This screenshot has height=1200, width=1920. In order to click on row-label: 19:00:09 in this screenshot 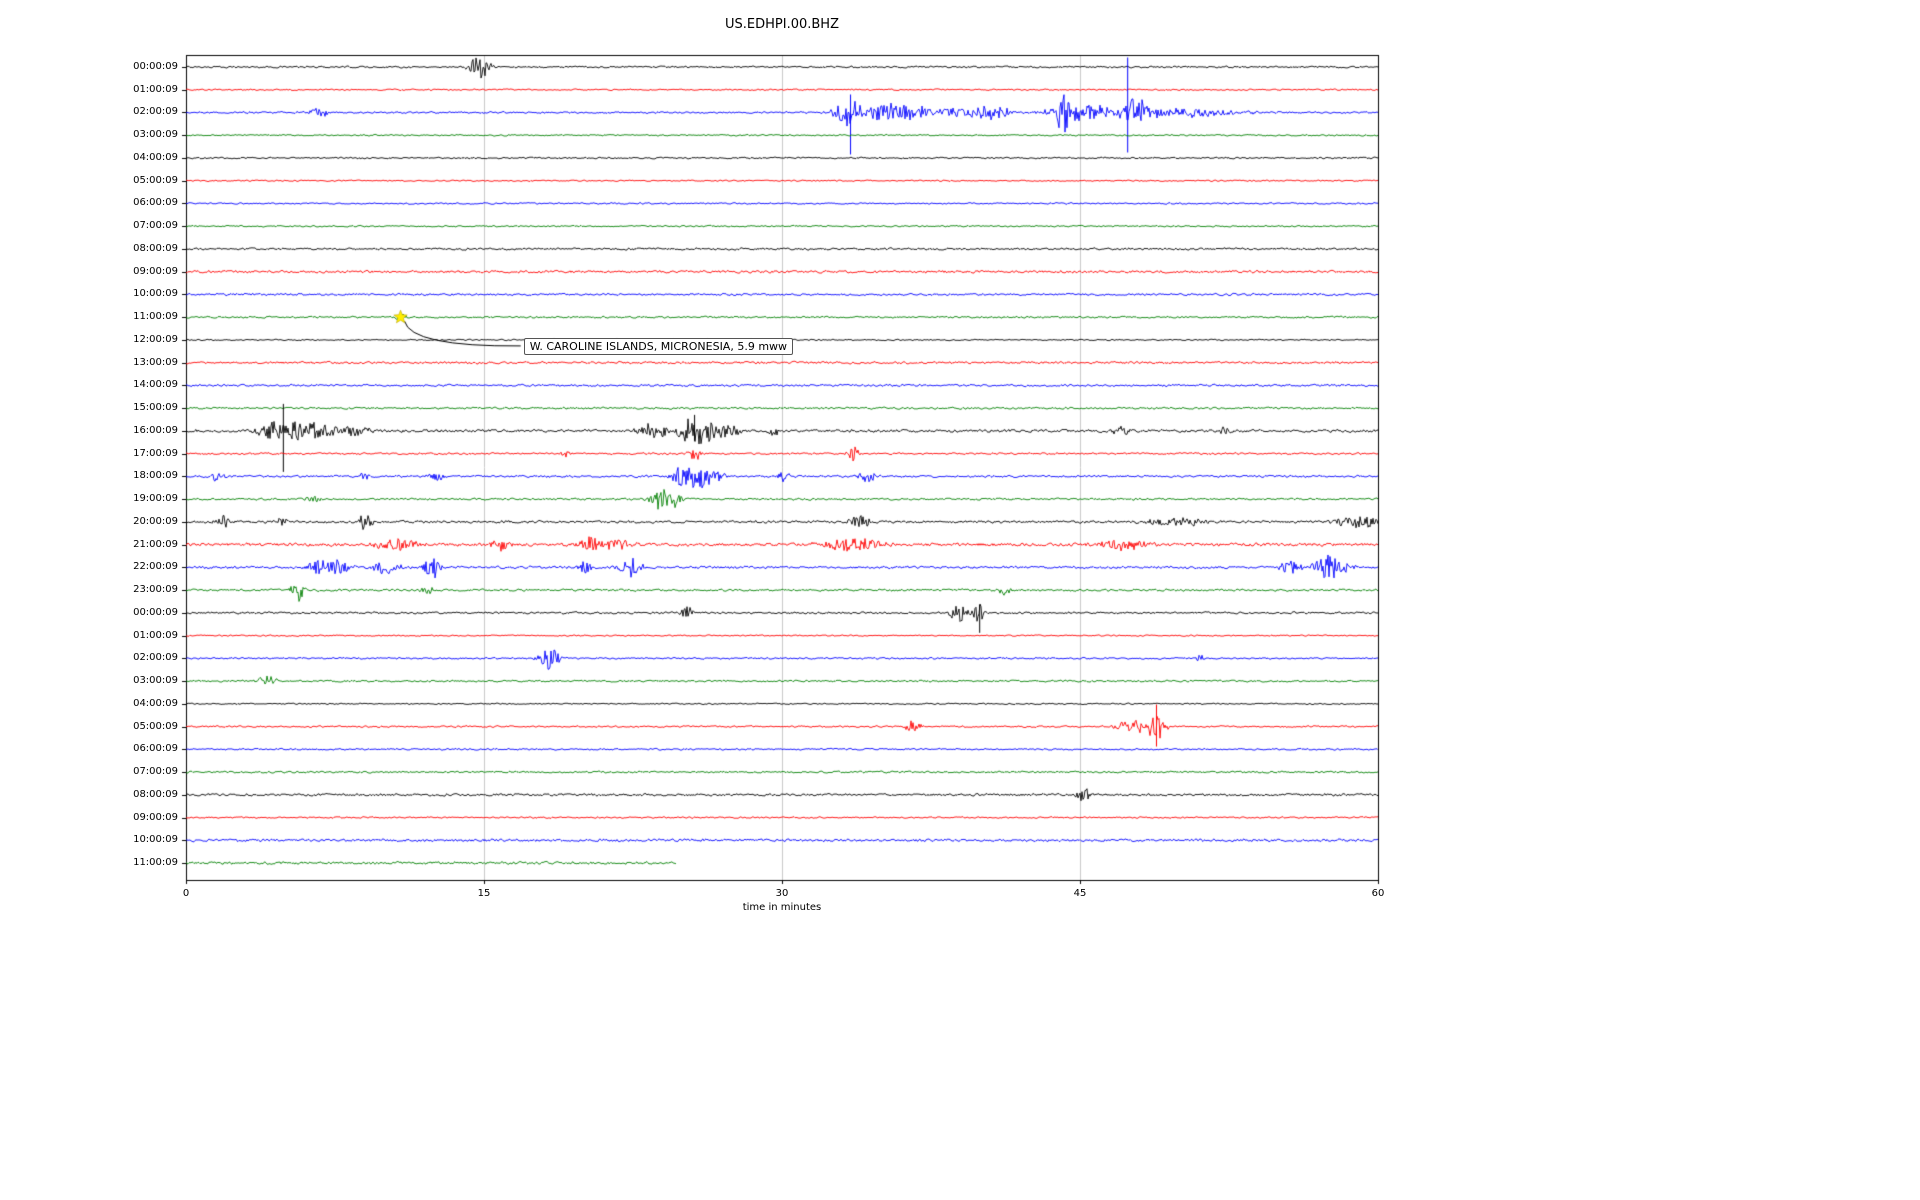, I will do `click(155, 499)`.